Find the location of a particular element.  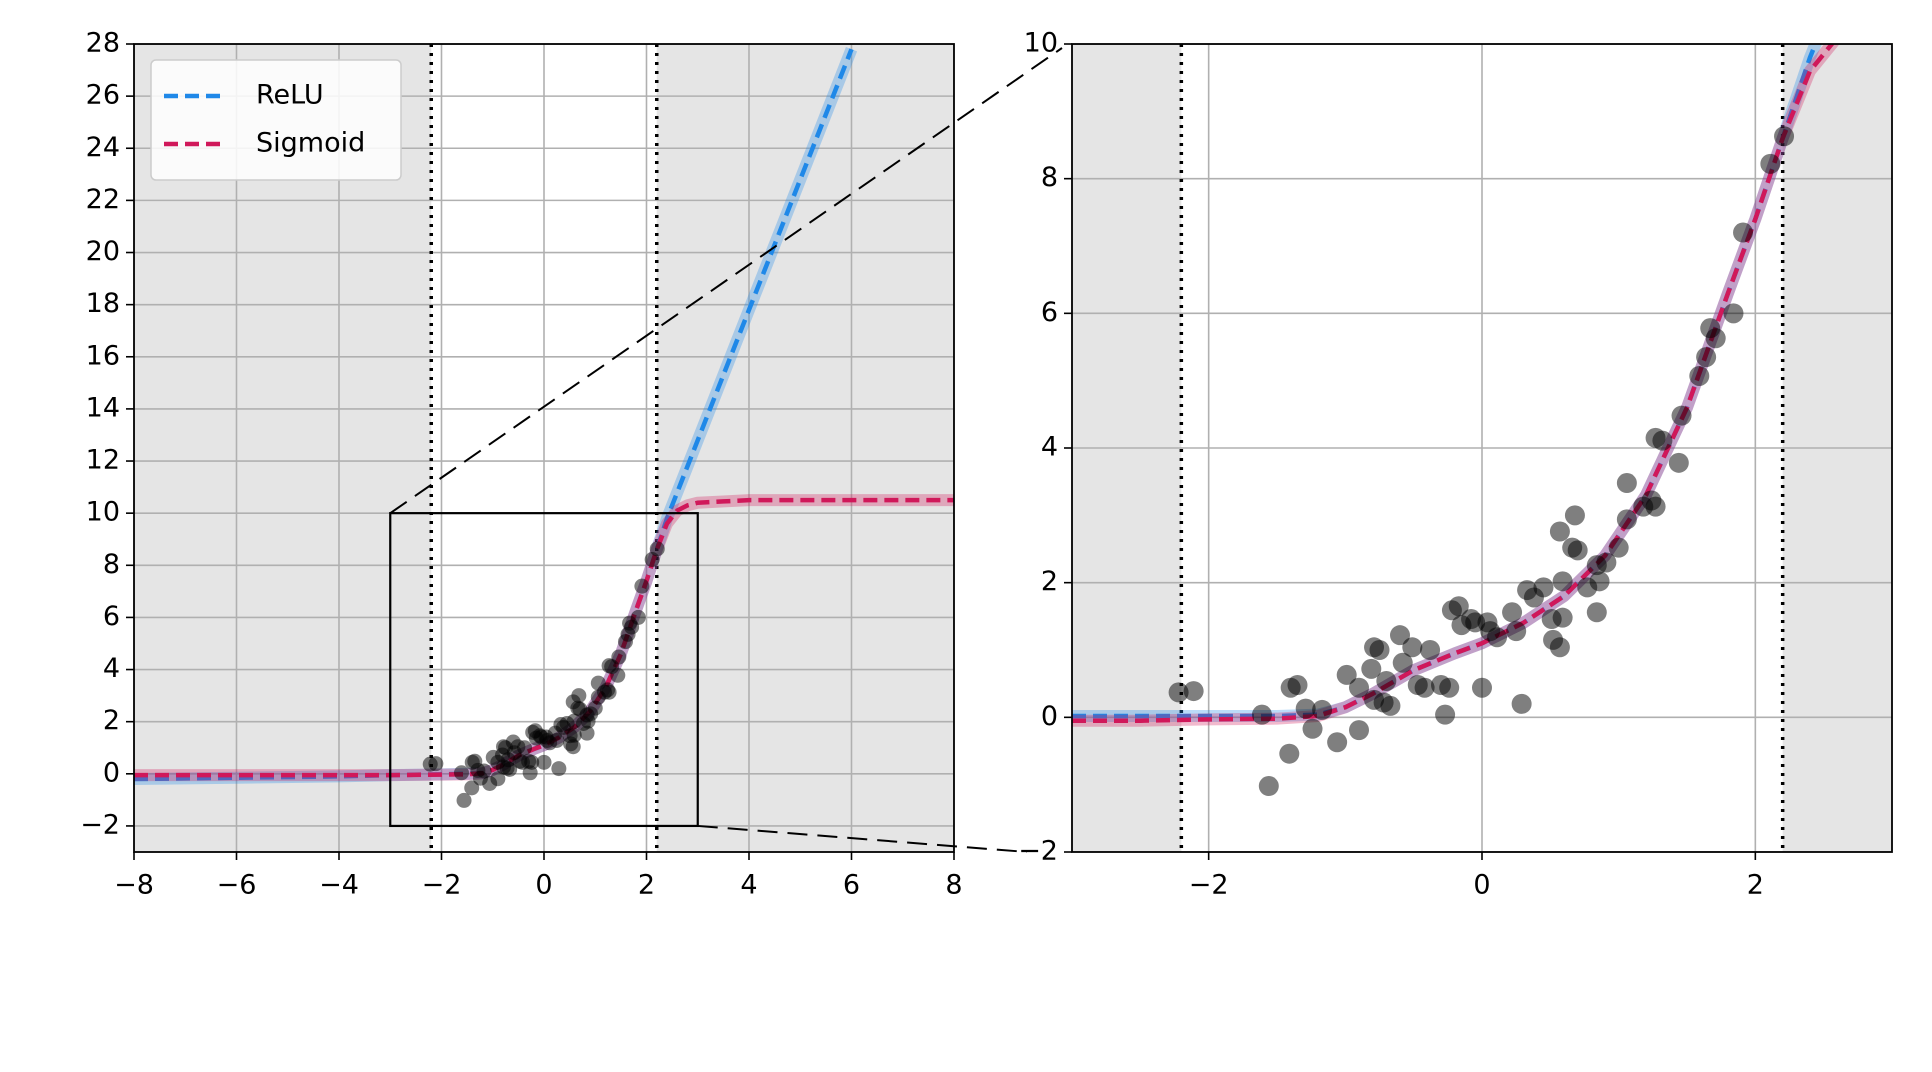

y-tick-label: 18 is located at coordinates (103, 303).